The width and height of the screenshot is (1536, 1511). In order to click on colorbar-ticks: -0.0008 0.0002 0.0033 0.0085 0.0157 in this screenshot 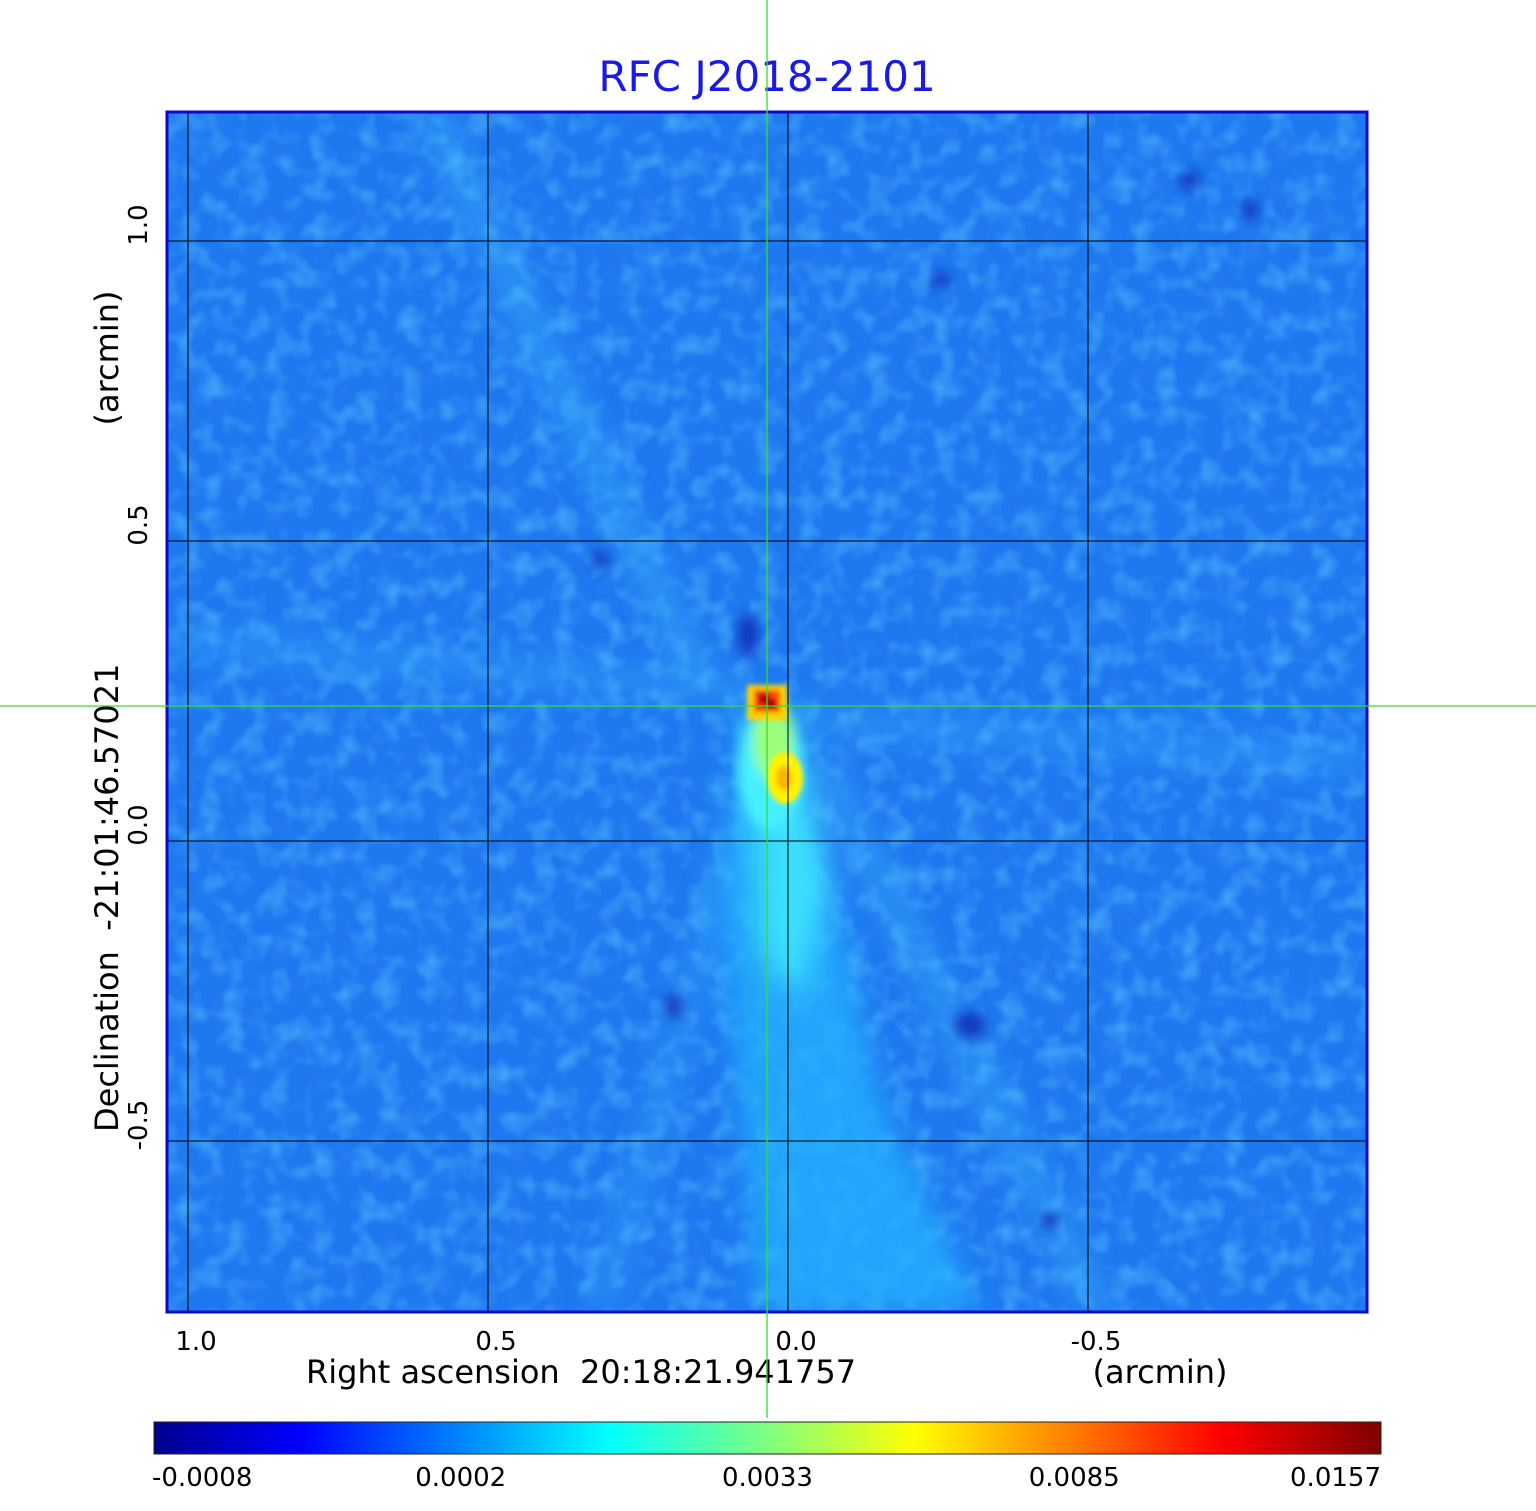, I will do `click(766, 1478)`.